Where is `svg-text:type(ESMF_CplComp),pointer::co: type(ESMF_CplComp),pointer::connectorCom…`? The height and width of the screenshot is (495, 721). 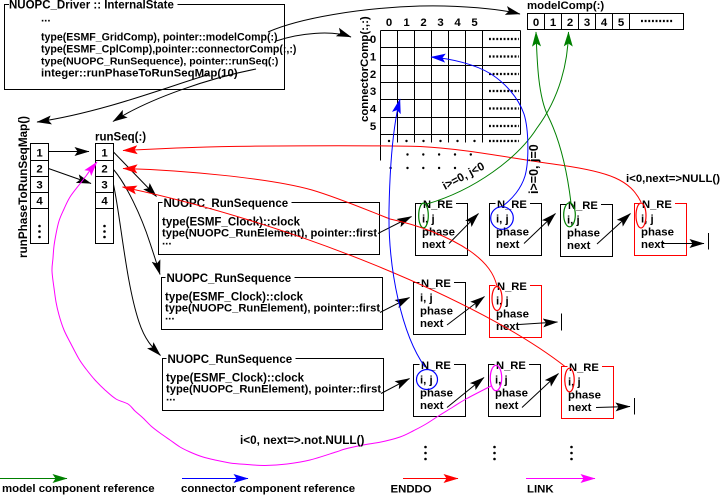 svg-text:type(ESMF_CplComp),pointer::co: type(ESMF_CplComp),pointer::connectorCom… is located at coordinates (168, 50).